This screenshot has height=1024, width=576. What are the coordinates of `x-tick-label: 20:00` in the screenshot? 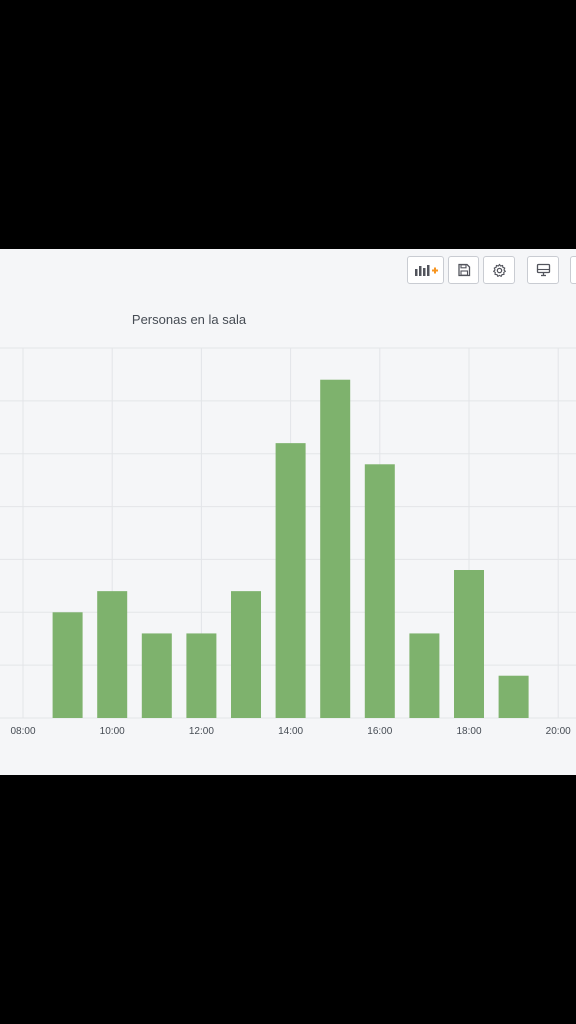 It's located at (558, 731).